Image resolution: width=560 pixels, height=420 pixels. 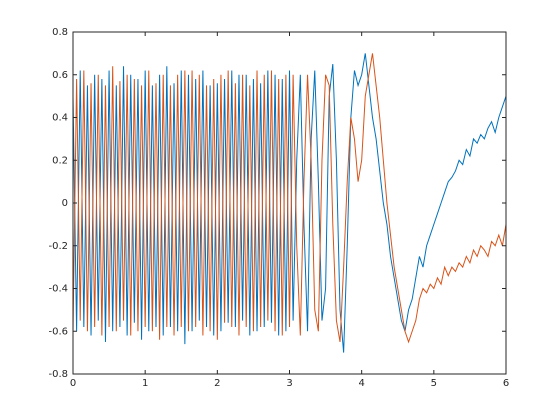 What do you see at coordinates (434, 383) in the screenshot?
I see `x-tick-label: 5` at bounding box center [434, 383].